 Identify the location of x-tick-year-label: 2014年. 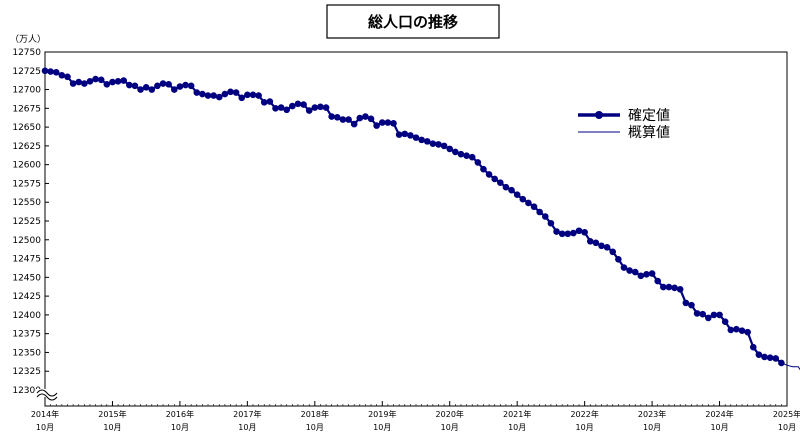
(45, 414).